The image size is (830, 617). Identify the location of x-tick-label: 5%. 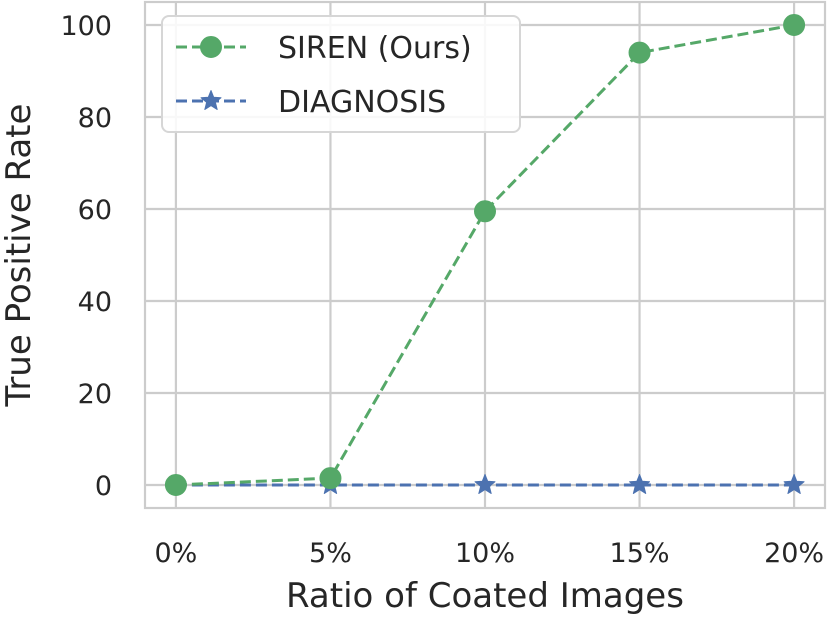
(330, 553).